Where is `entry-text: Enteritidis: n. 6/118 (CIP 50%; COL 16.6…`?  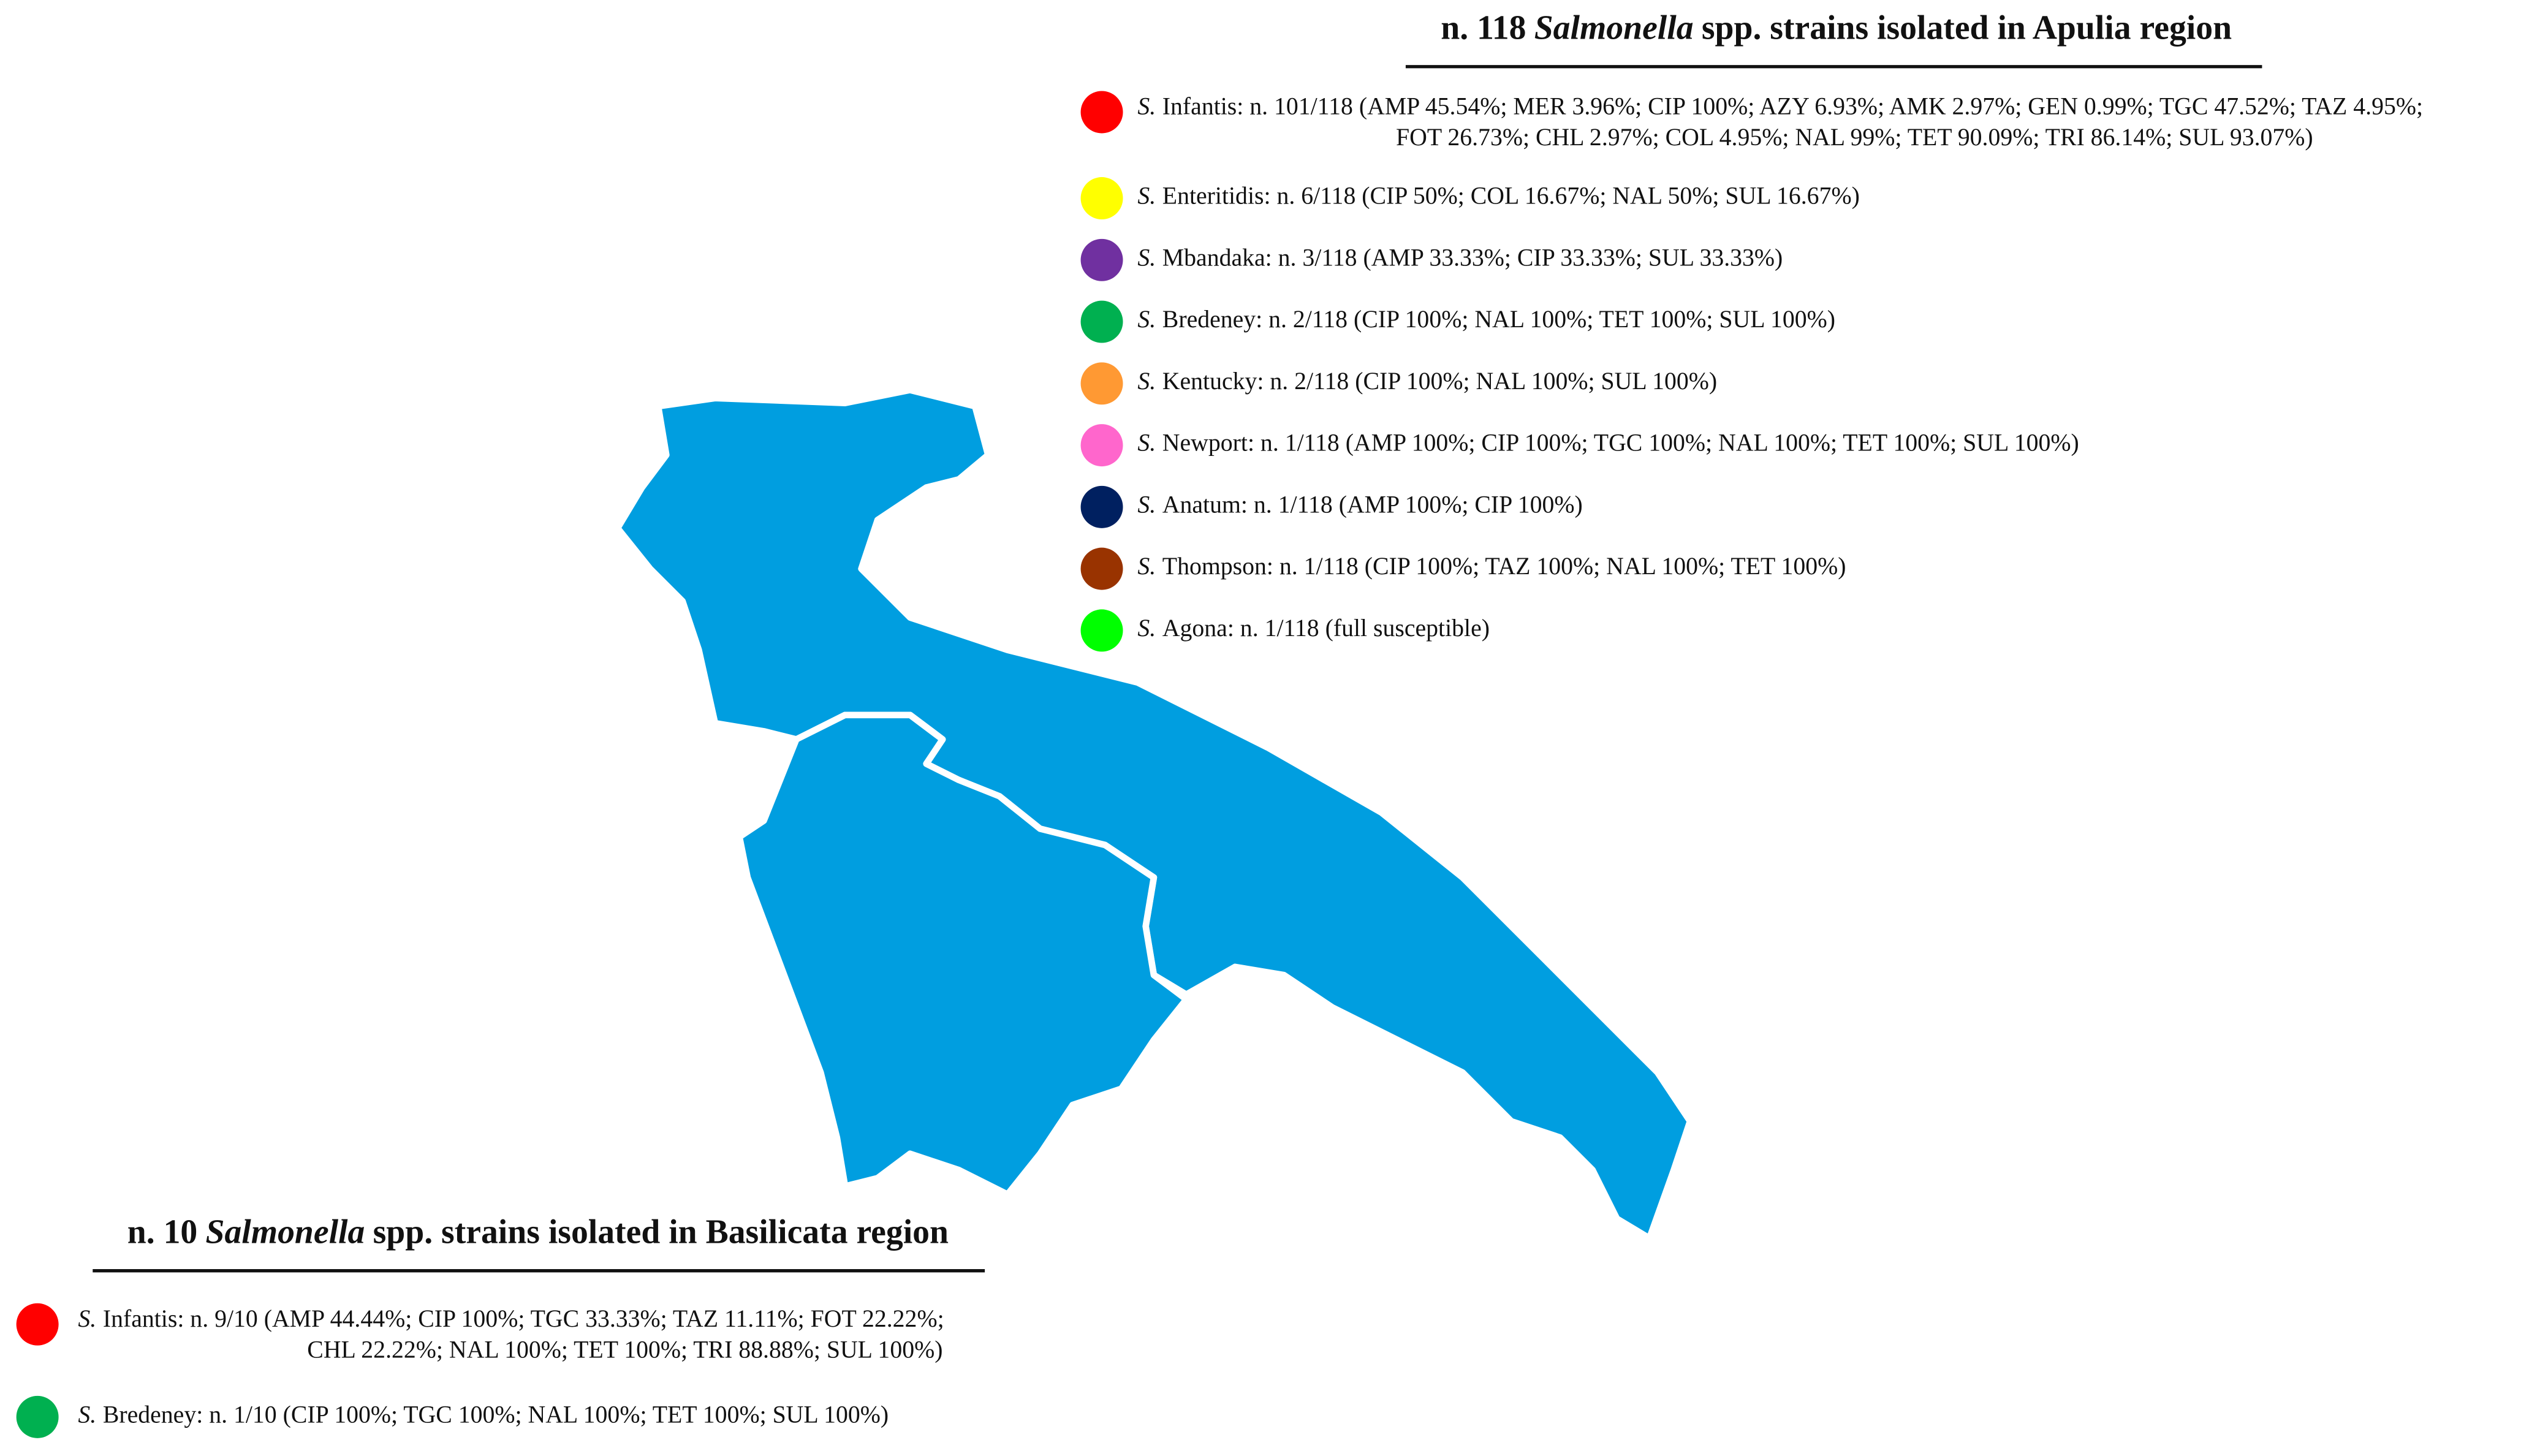 entry-text: Enteritidis: n. 6/118 (CIP 50%; COL 16.6… is located at coordinates (1511, 196).